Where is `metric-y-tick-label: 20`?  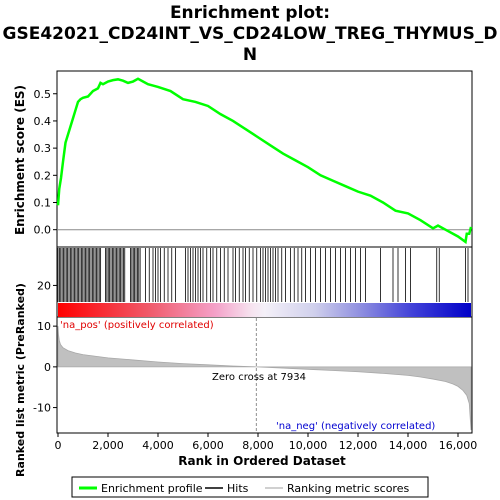 metric-y-tick-label: 20 is located at coordinates (44, 285).